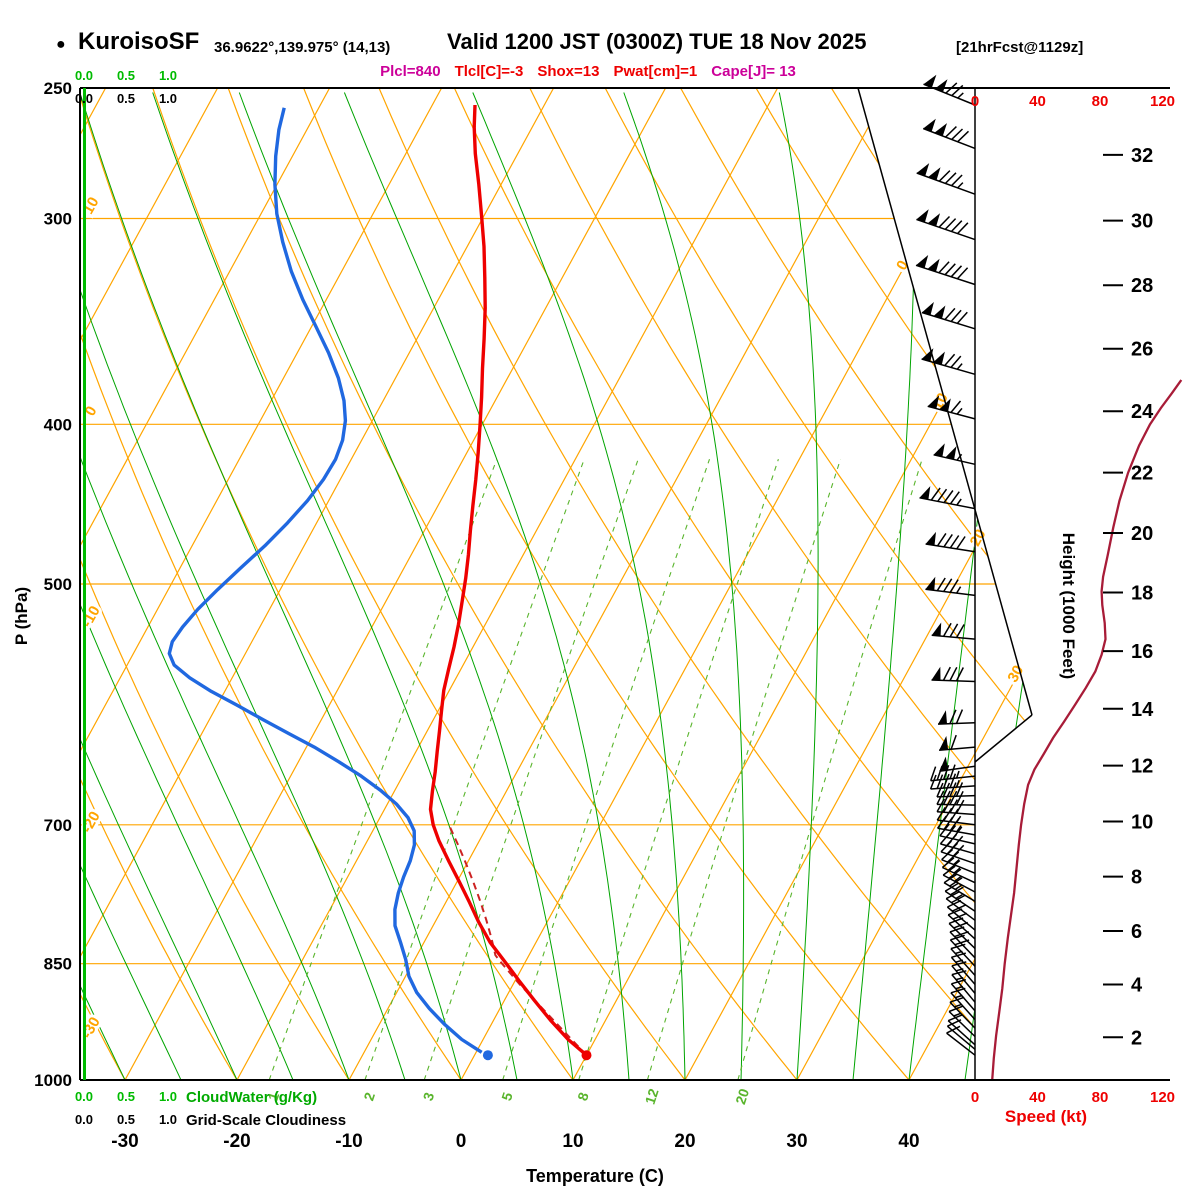 The image size is (1200, 1200). I want to click on svg-text: 300, so click(58, 219).